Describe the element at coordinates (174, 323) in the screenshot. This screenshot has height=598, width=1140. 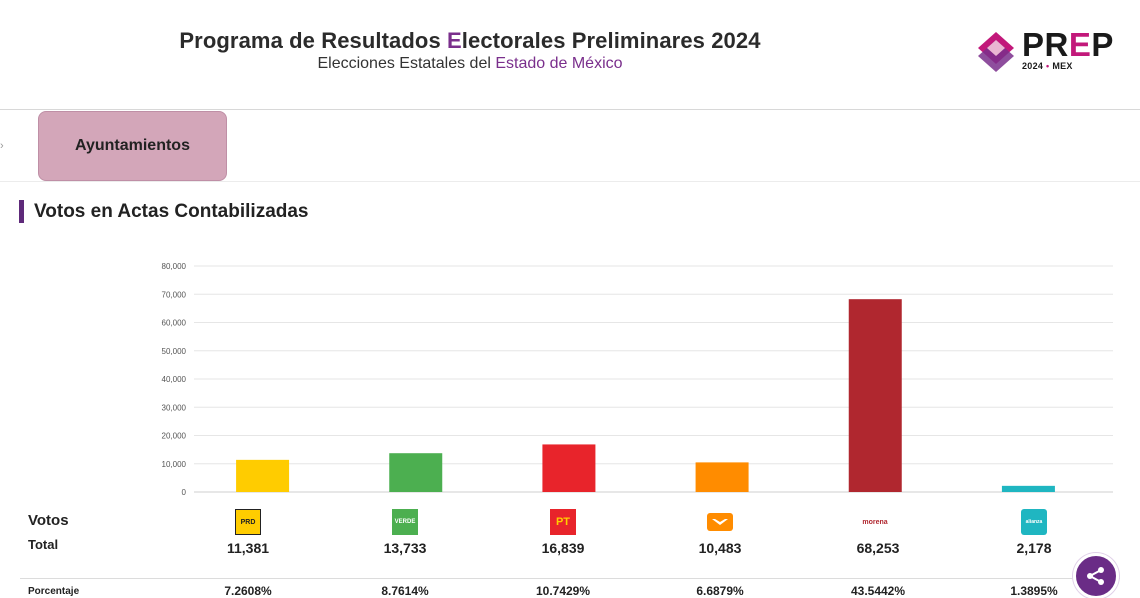
I see `y-tick-label: 60,000` at that location.